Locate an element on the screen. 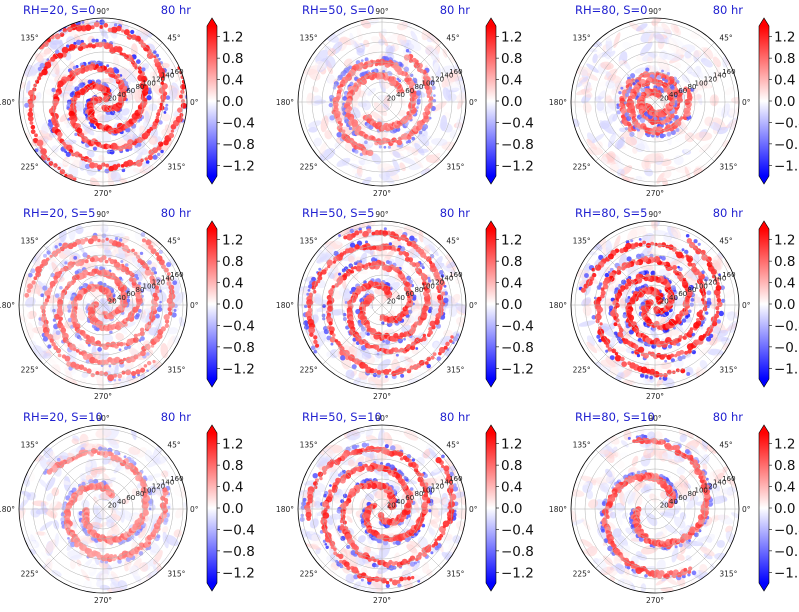 The image size is (799, 612). colorbar-gradient is located at coordinates (212, 101).